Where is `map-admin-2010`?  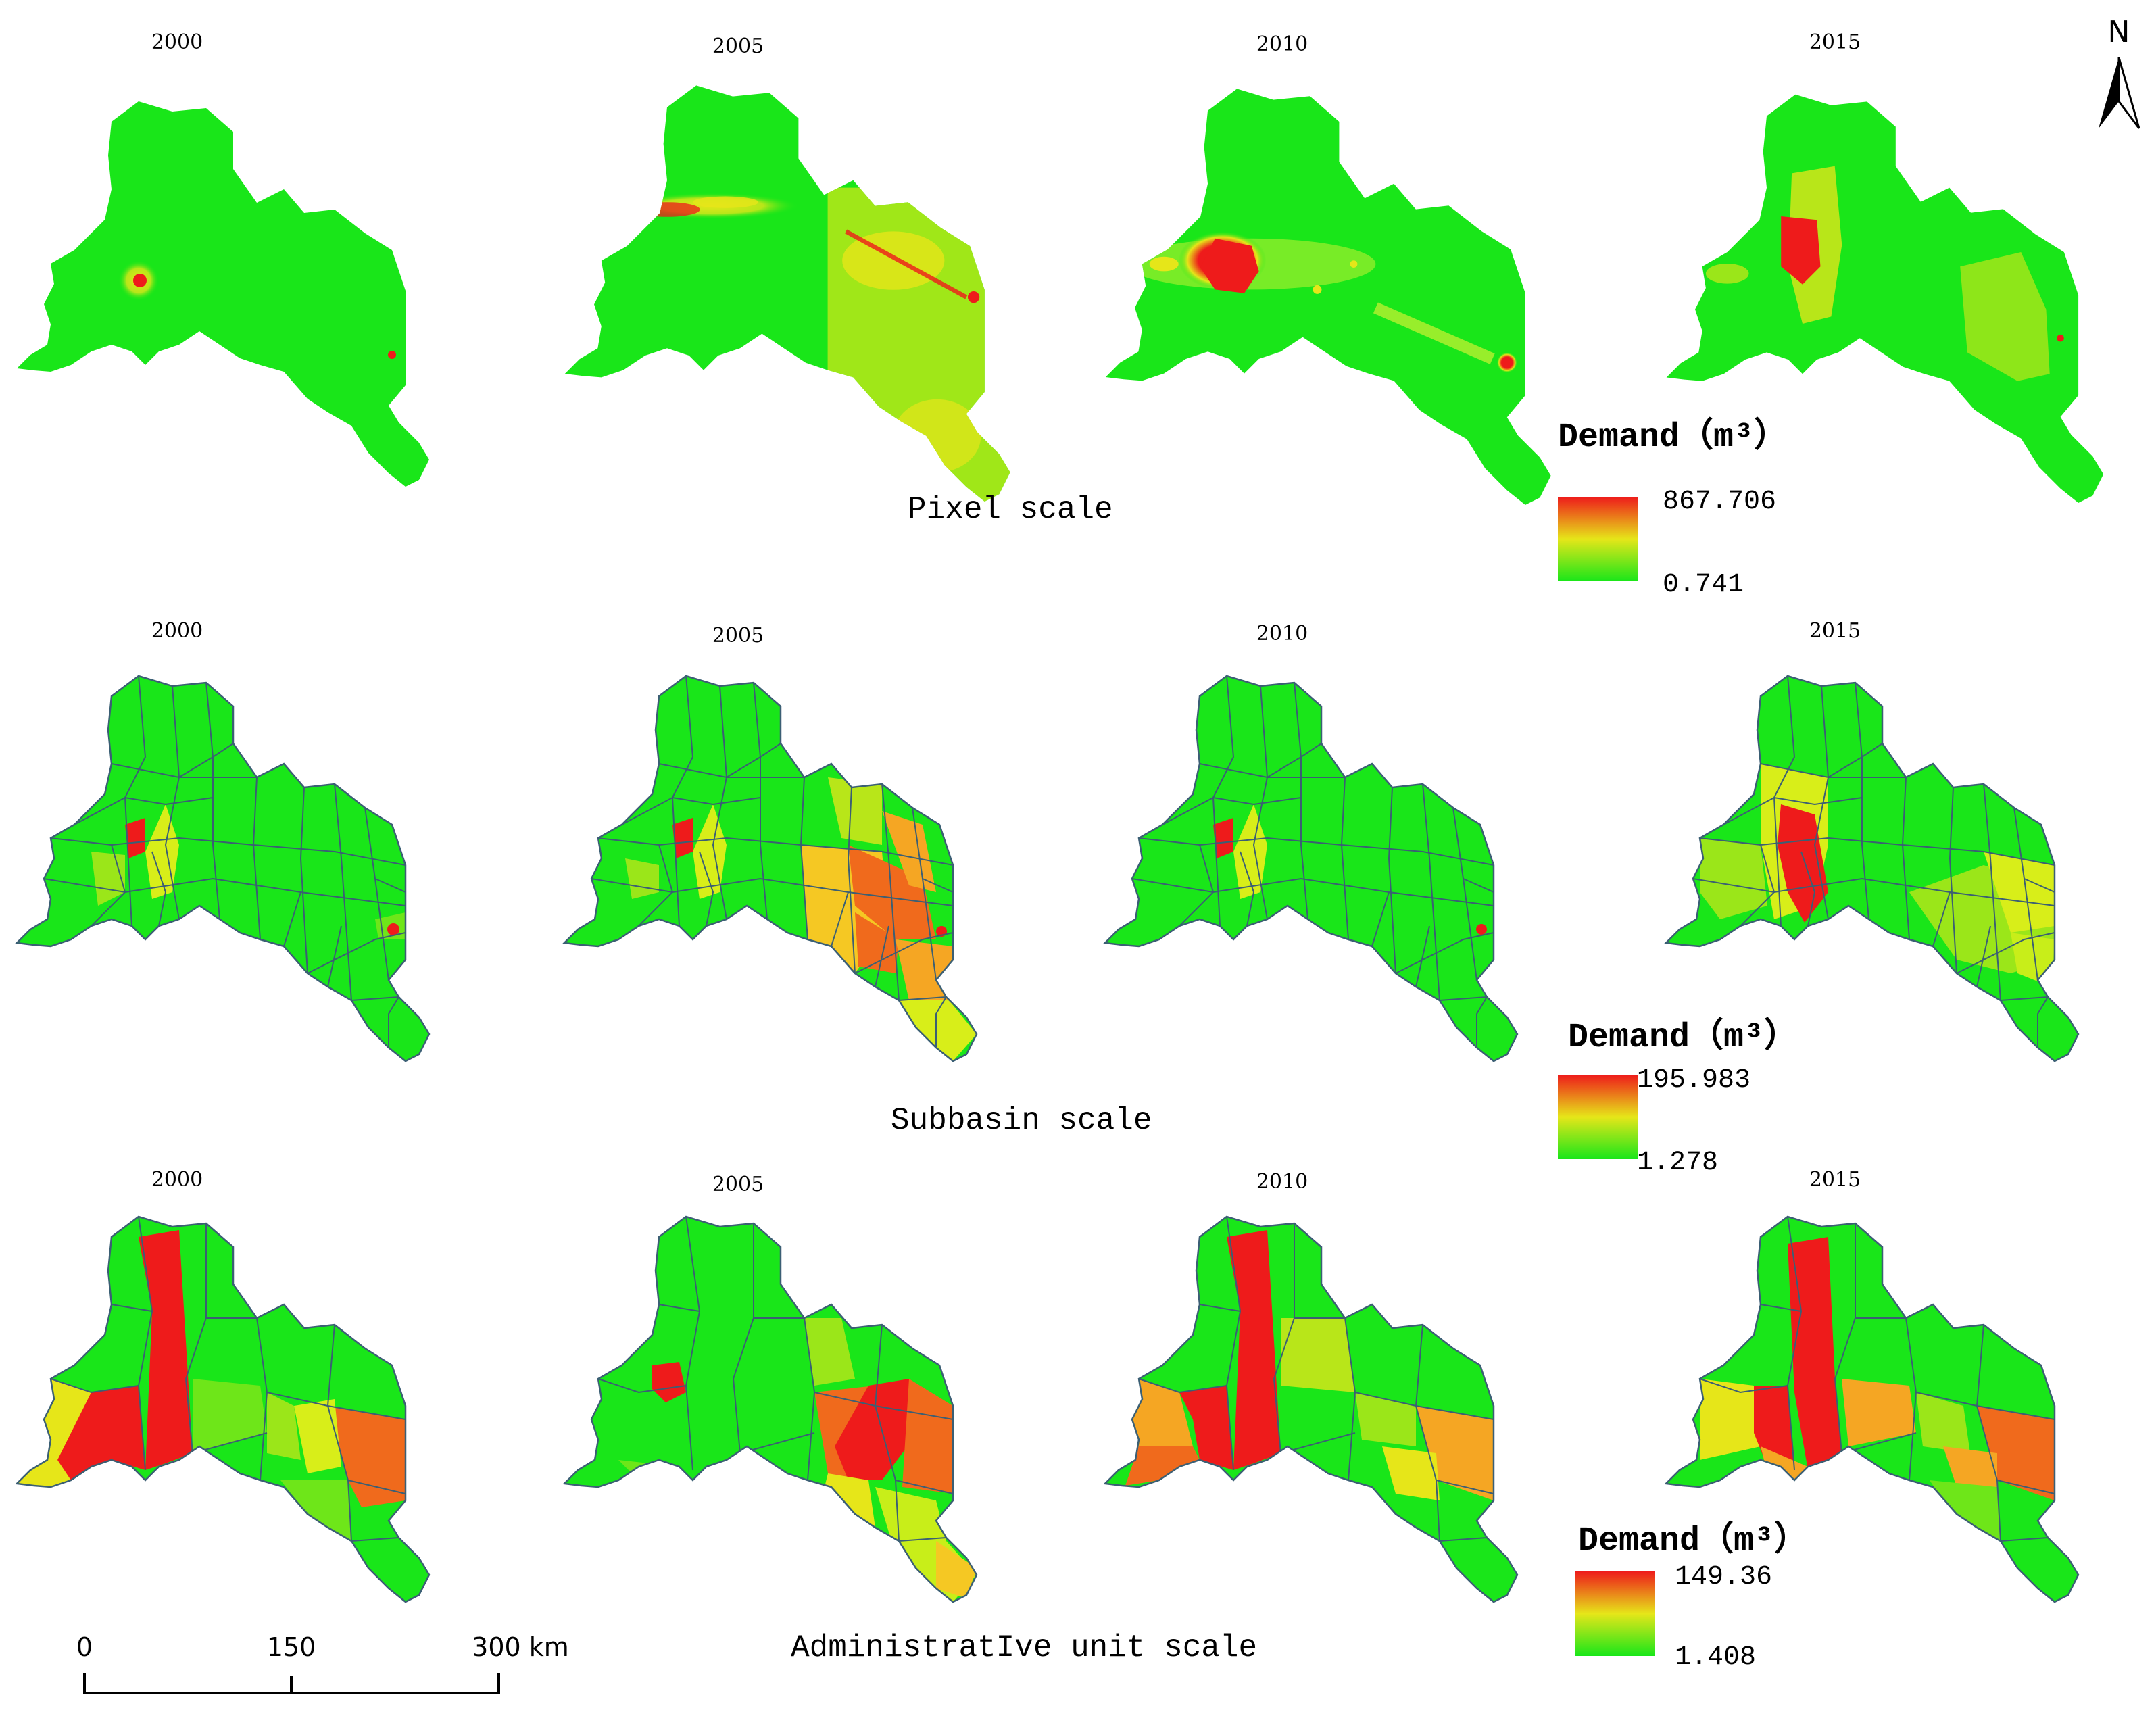 map-admin-2010 is located at coordinates (1311, 1409).